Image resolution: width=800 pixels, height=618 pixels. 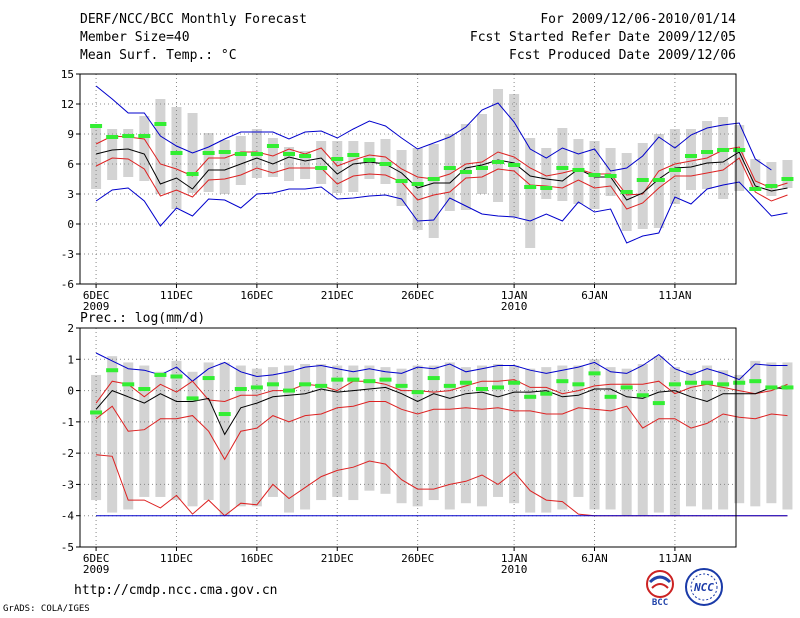 I want to click on y-tick-label: 6, so click(x=70, y=164).